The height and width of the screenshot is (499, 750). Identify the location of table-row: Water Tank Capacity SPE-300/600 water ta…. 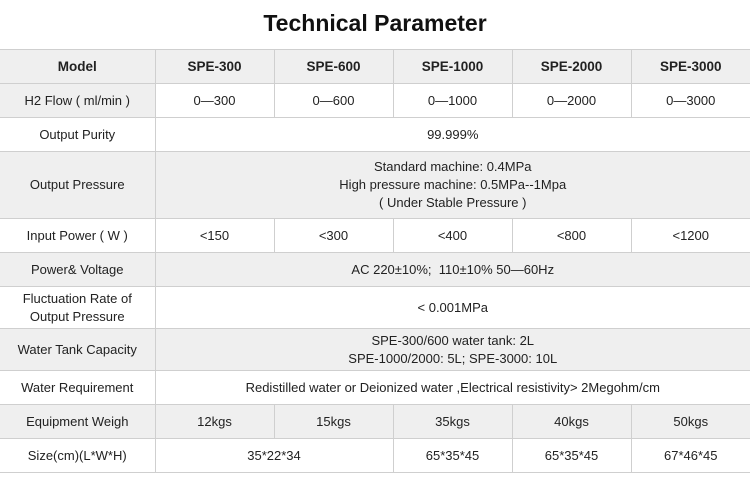
(375, 349).